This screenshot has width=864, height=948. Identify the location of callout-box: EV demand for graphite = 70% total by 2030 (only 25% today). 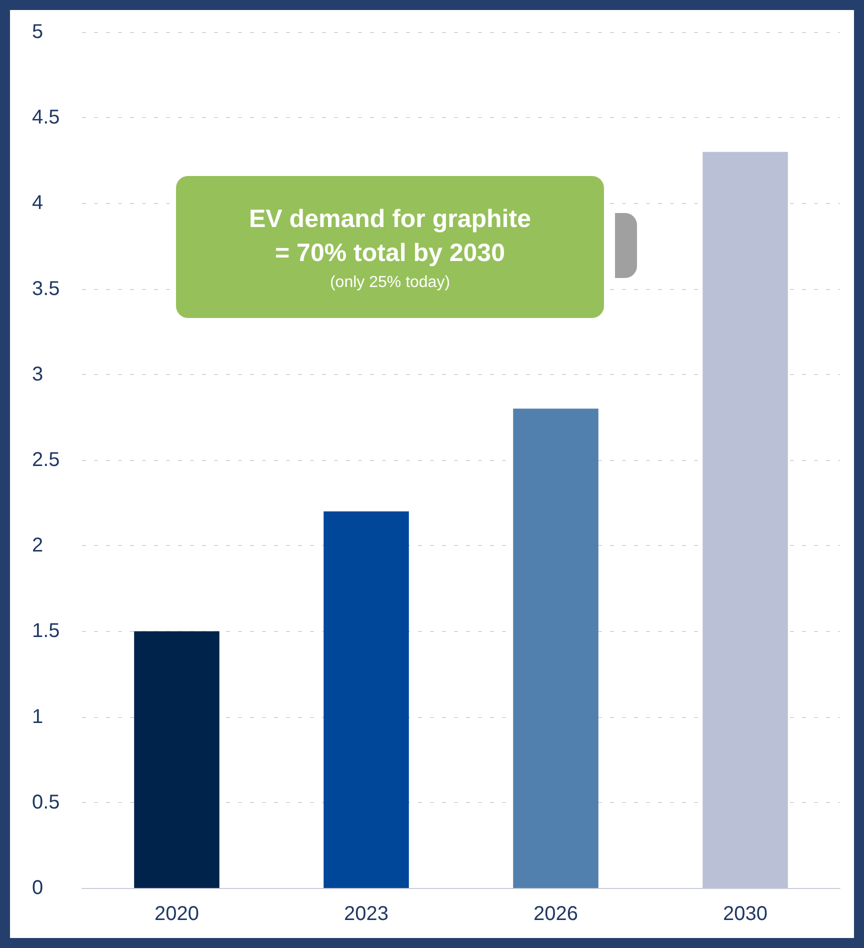
(390, 247).